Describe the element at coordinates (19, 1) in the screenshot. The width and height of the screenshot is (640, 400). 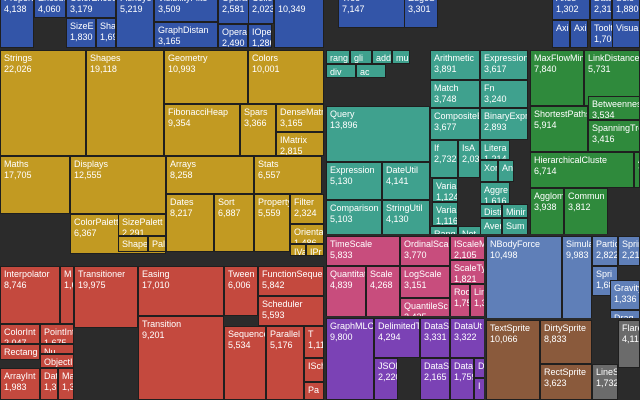
I see `treemap-cell-label: Propert` at that location.